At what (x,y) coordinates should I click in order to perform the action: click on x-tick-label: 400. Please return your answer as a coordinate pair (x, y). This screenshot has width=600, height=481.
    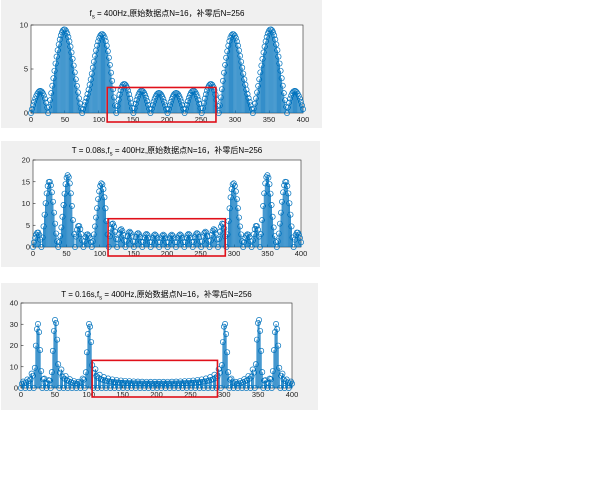
    Looking at the image, I should click on (301, 253).